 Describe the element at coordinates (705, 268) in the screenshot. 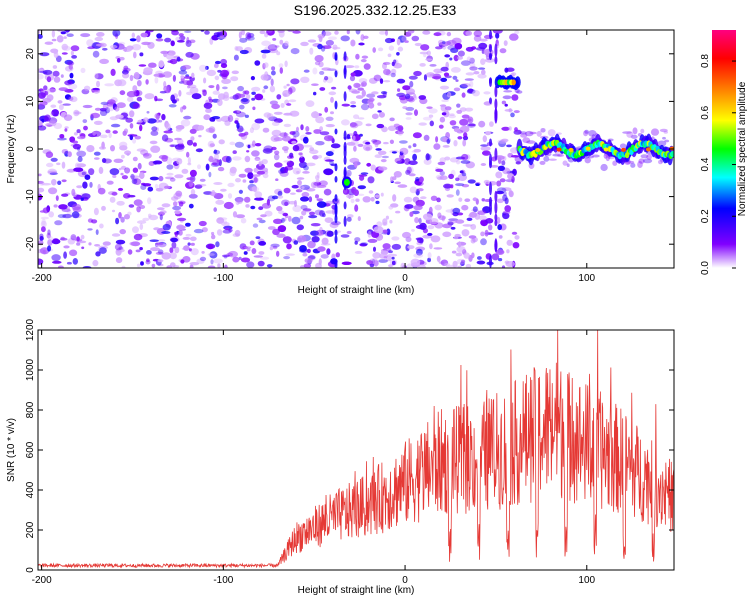

I see `colorbar-tick-label: 0.0` at that location.